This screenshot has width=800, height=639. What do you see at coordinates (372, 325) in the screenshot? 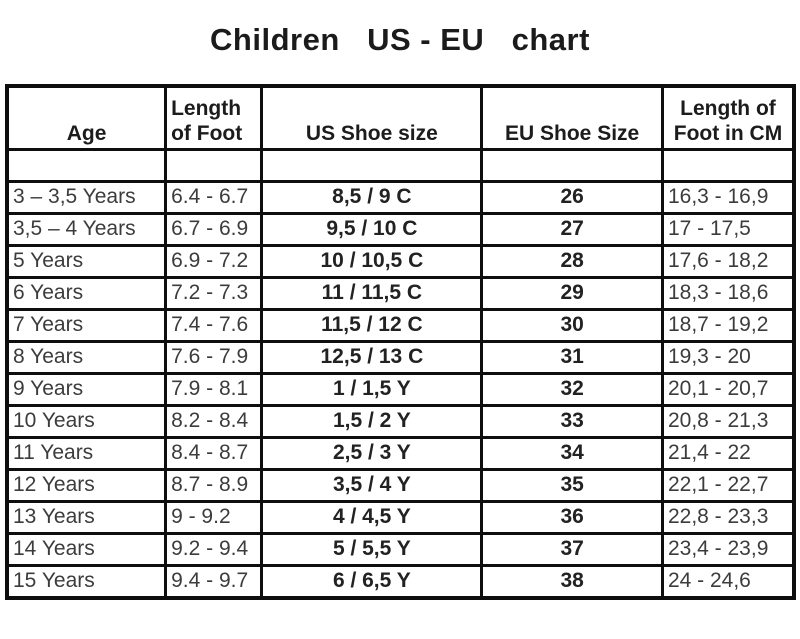
I see `cell-us-size: 11,5 / 12 C` at bounding box center [372, 325].